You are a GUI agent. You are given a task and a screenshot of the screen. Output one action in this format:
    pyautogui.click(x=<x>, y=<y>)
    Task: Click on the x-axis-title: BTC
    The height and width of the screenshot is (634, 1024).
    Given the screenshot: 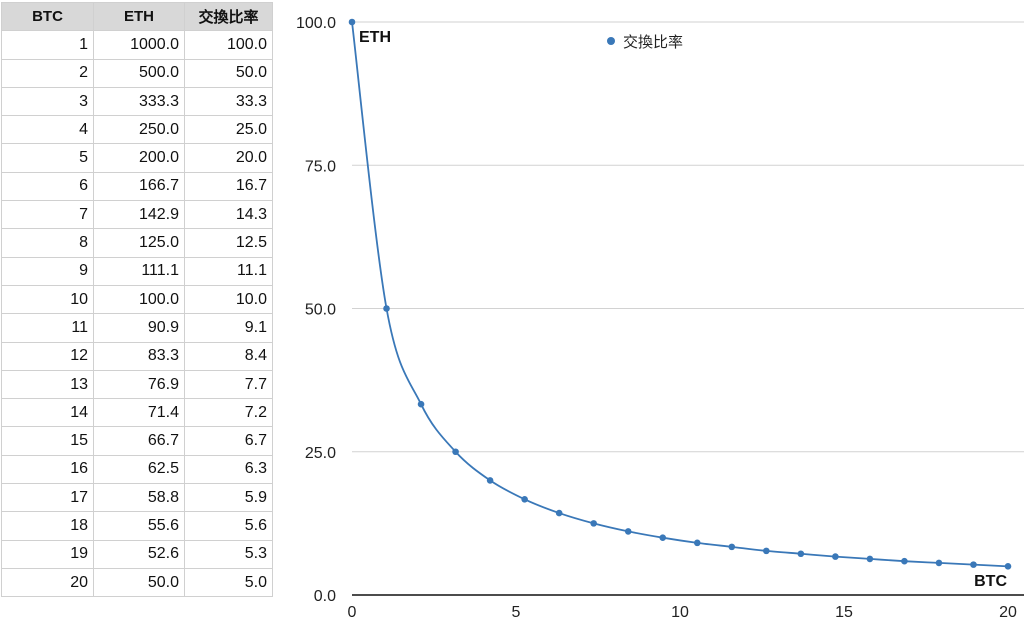 What is the action you would take?
    pyautogui.click(x=990, y=581)
    